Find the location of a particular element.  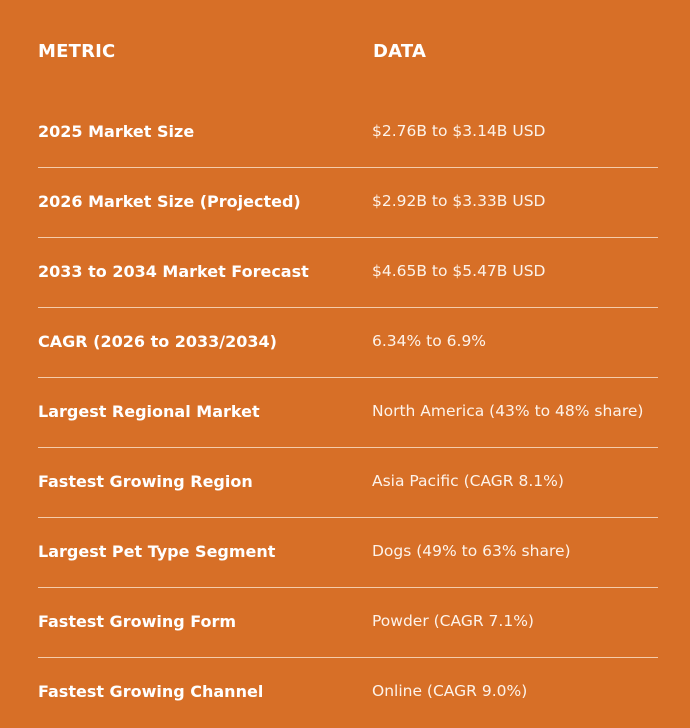

row-metric: Largest Regional Market is located at coordinates (149, 411).